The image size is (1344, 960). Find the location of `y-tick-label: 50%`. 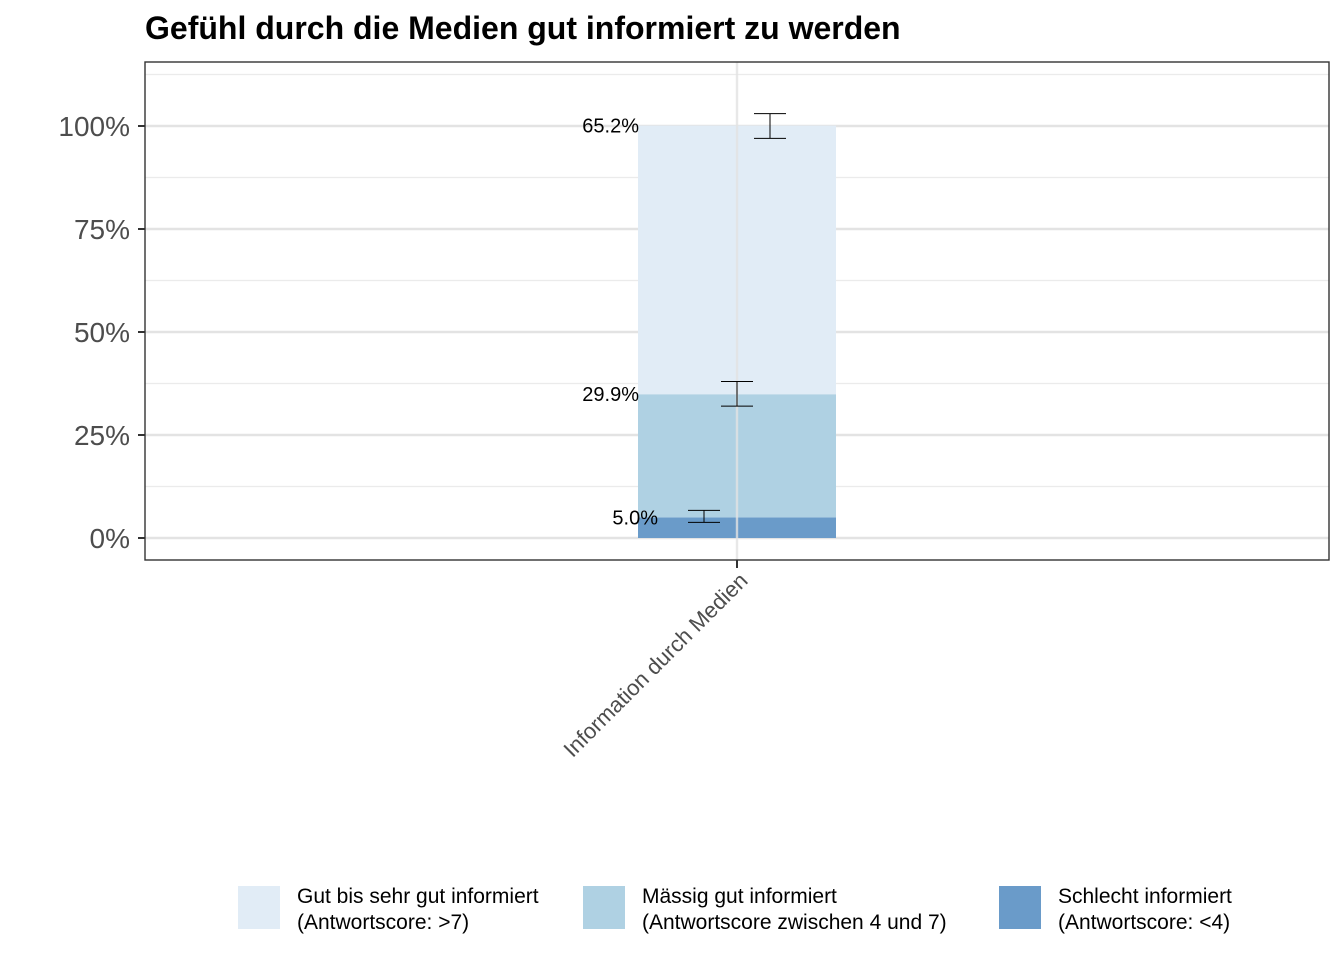

y-tick-label: 50% is located at coordinates (102, 332).